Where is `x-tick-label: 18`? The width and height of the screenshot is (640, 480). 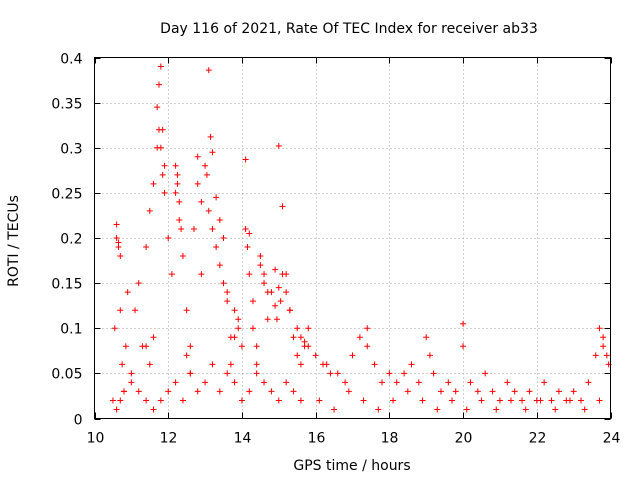 x-tick-label: 18 is located at coordinates (390, 439).